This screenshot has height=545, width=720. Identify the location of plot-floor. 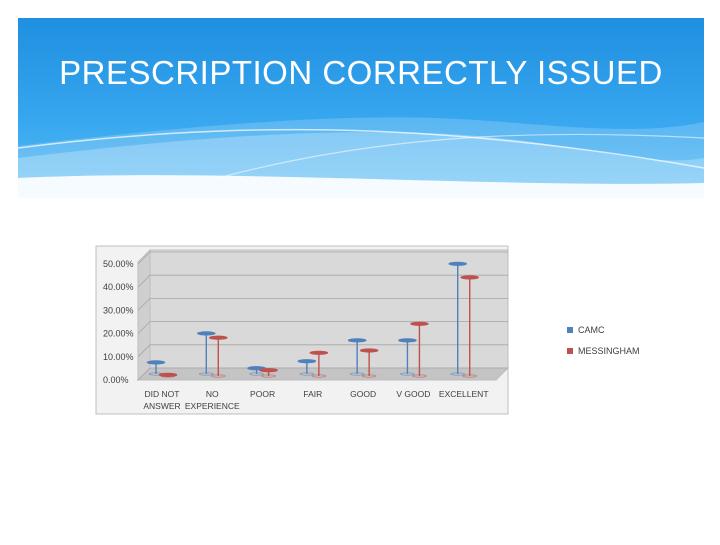
(323, 374).